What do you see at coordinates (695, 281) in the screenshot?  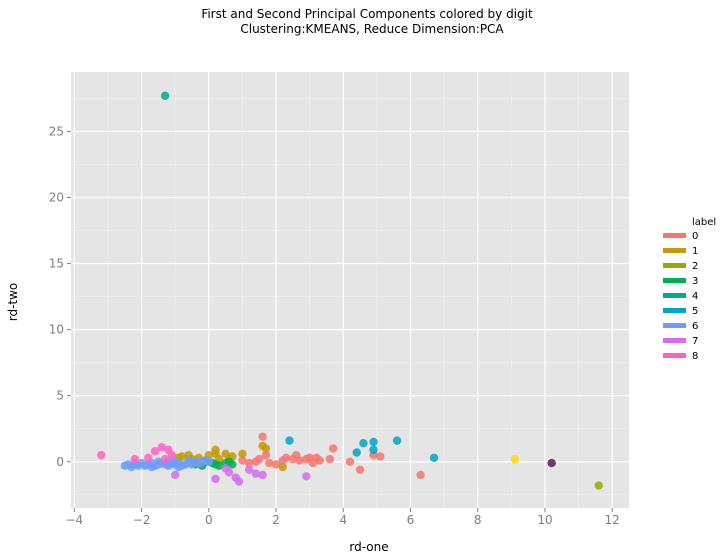 I see `legend-label: 3` at bounding box center [695, 281].